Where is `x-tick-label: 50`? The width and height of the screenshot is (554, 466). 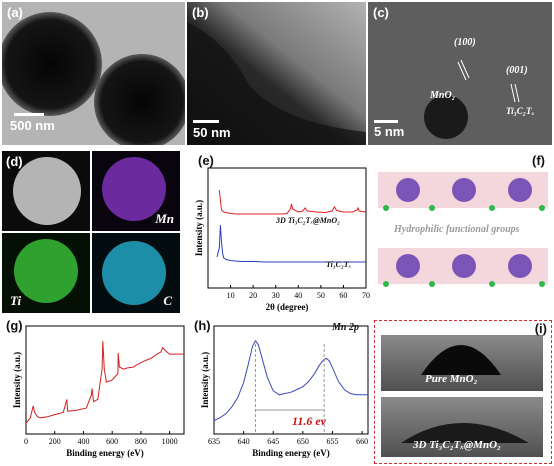
x-tick-label: 50 is located at coordinates (321, 295).